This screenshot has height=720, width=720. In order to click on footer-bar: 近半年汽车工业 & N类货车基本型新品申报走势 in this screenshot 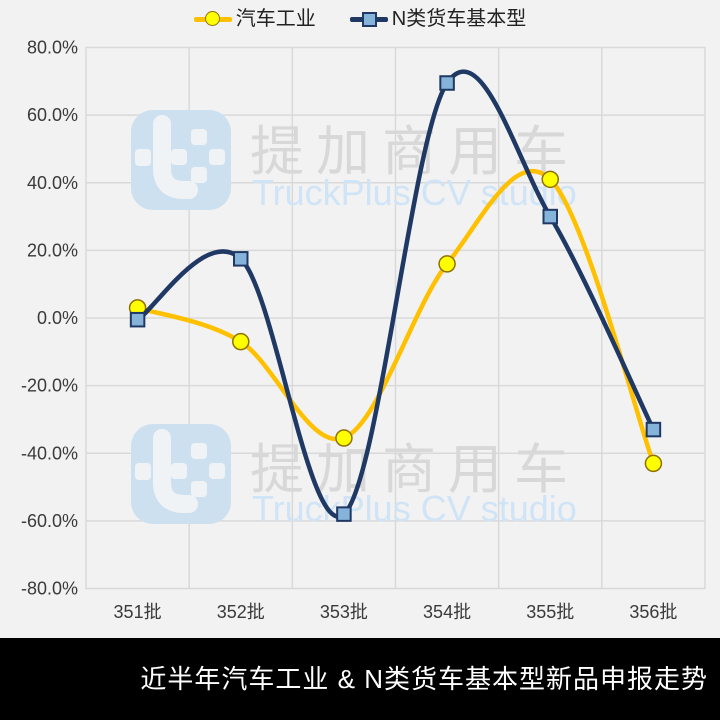, I will do `click(360, 679)`.